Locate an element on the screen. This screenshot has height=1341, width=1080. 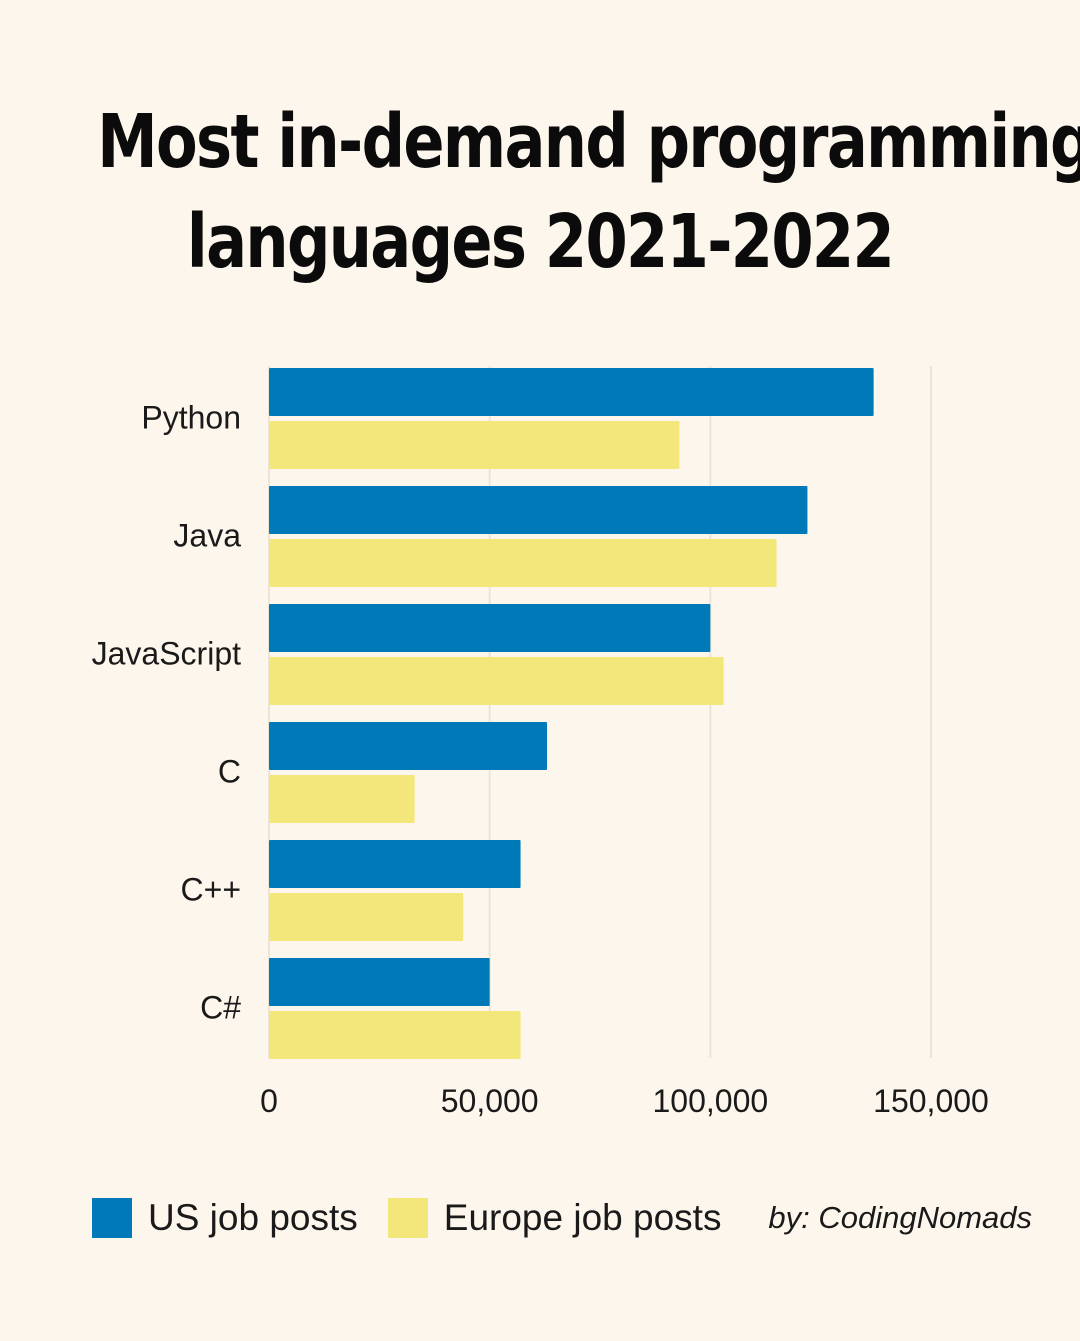
title-line-2: languages 2021-2022 is located at coordinates (540, 242).